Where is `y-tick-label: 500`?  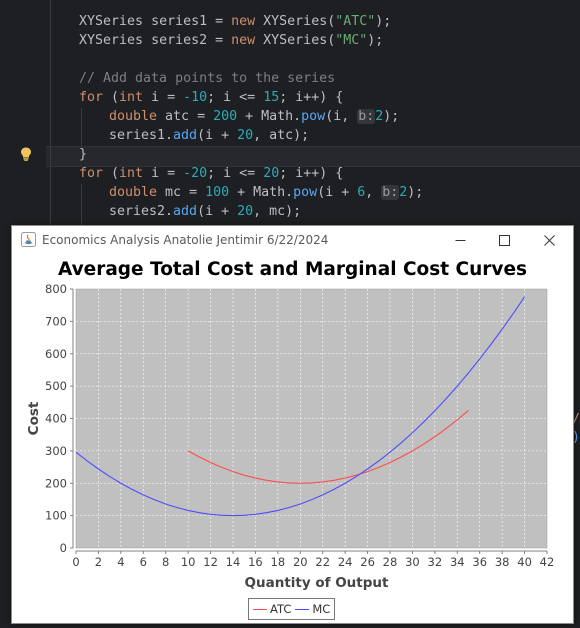
y-tick-label: 500 is located at coordinates (56, 386).